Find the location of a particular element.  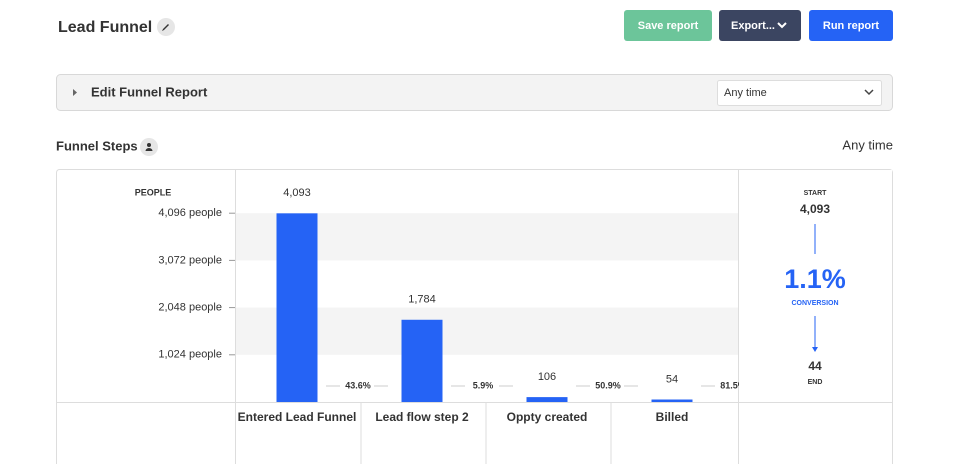

start-label: START is located at coordinates (816, 193).